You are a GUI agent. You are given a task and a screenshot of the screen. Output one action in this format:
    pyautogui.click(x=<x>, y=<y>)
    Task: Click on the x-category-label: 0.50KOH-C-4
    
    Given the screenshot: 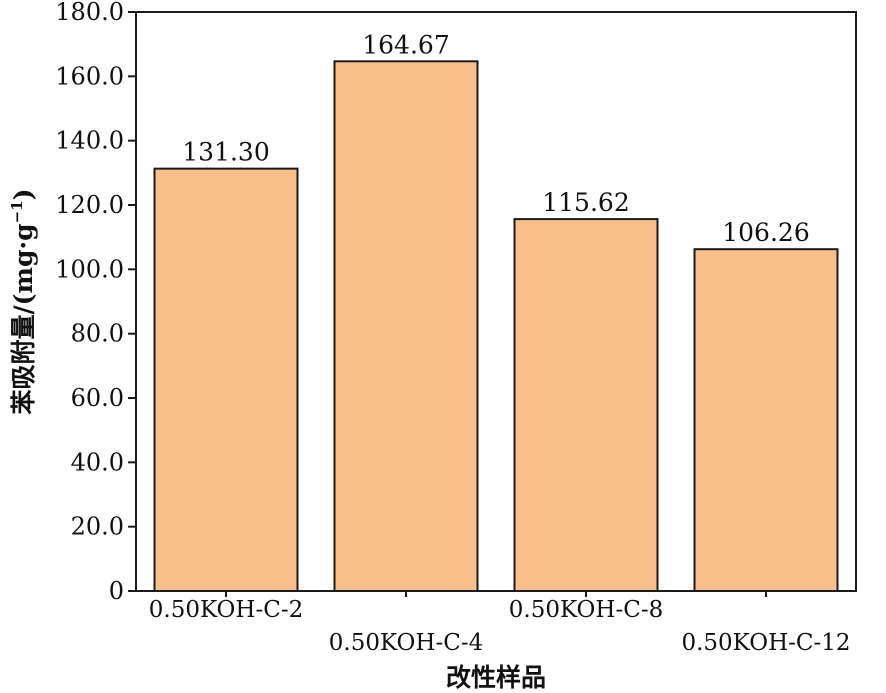 What is the action you would take?
    pyautogui.click(x=406, y=643)
    